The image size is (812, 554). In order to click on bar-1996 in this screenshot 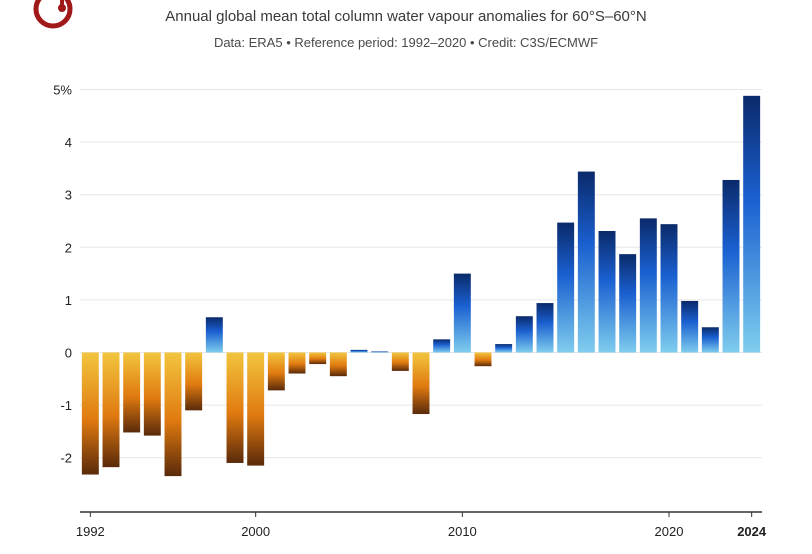, I will do `click(173, 414)`.